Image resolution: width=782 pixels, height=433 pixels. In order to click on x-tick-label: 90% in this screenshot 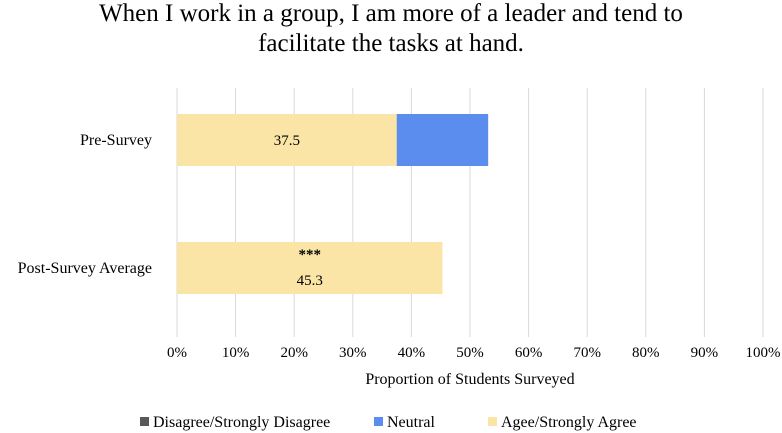, I will do `click(705, 353)`.